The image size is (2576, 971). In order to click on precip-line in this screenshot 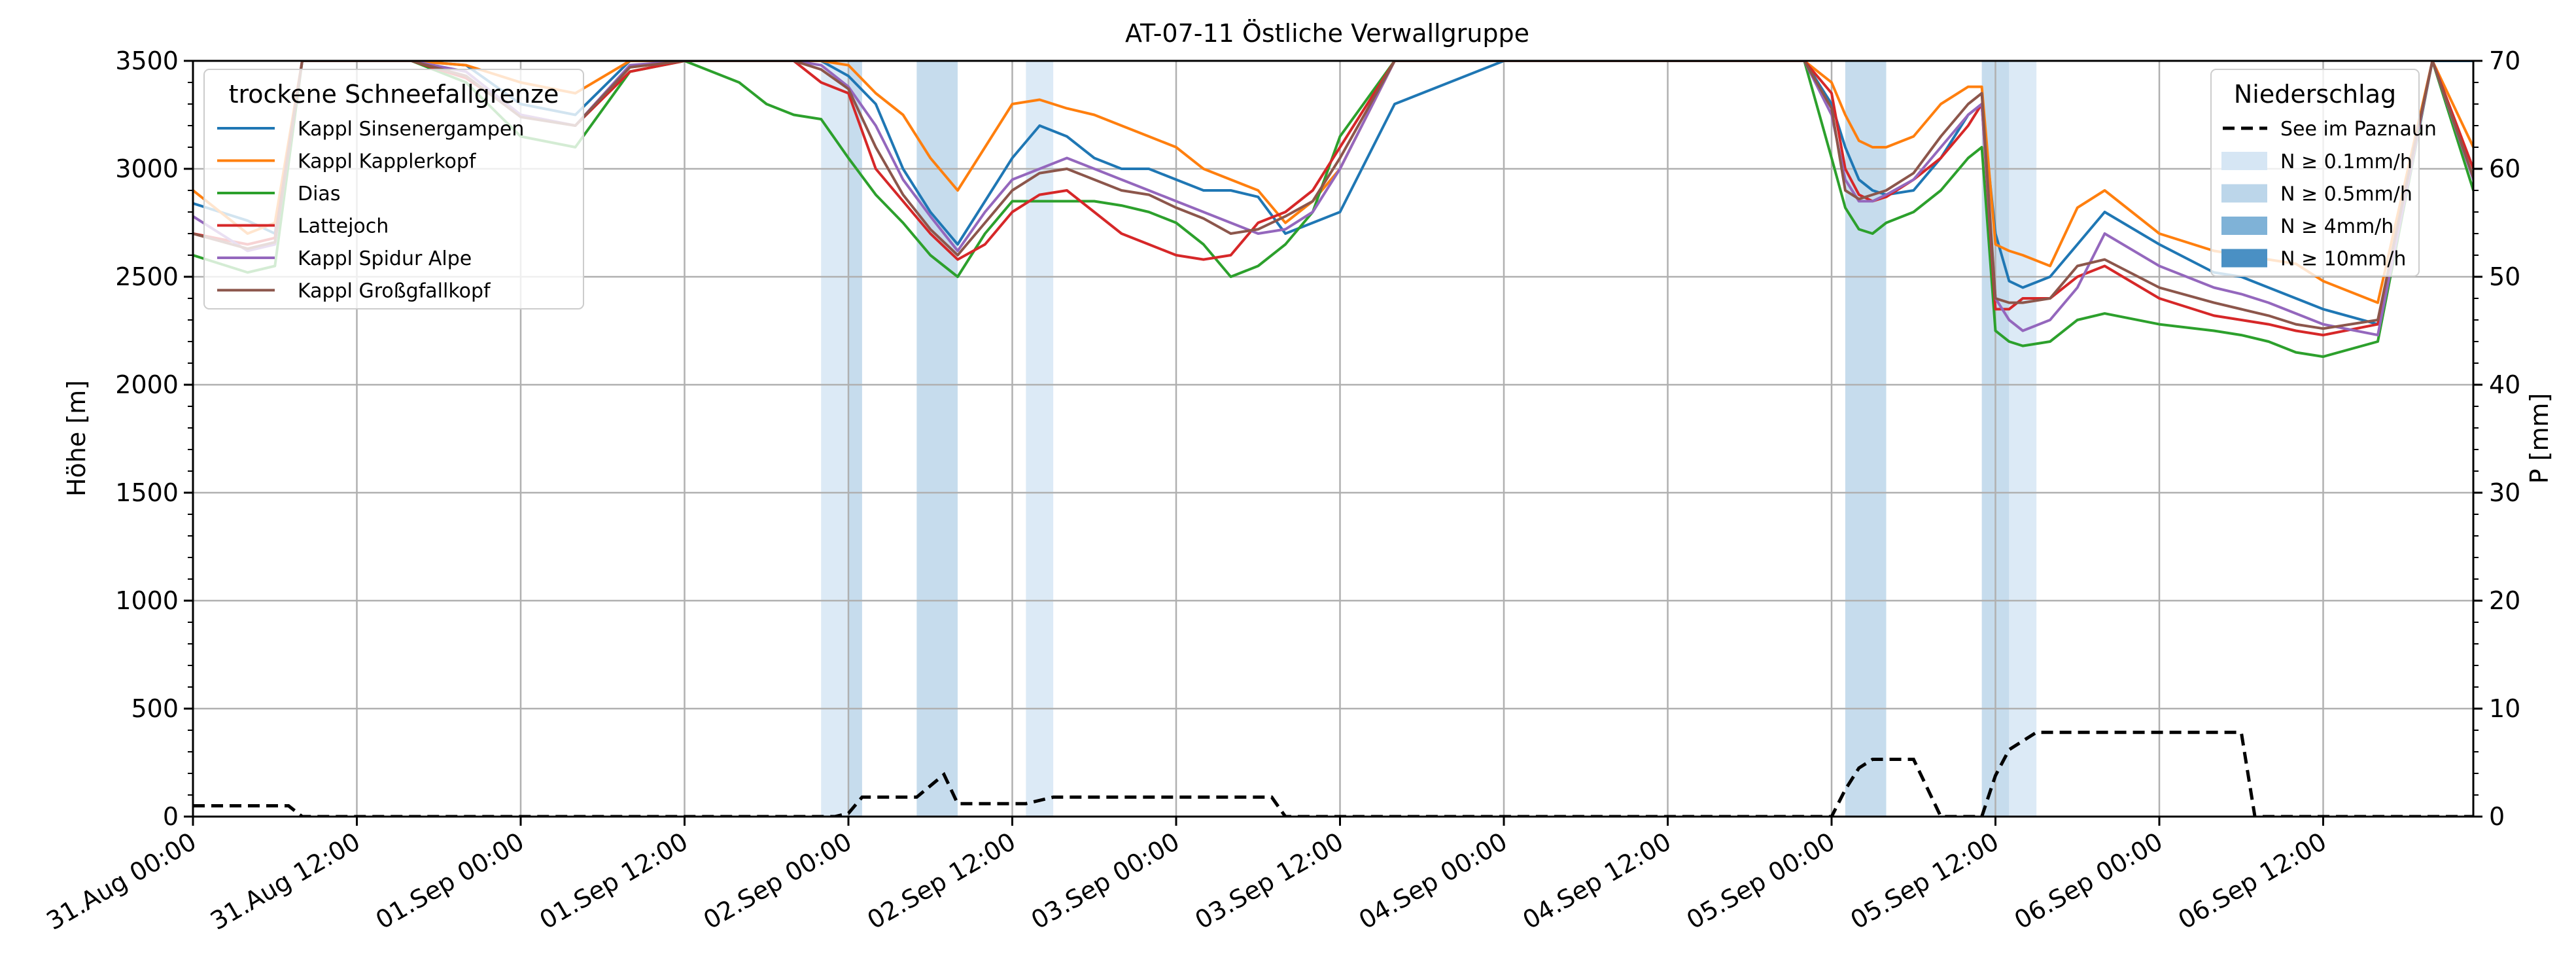, I will do `click(1333, 774)`.